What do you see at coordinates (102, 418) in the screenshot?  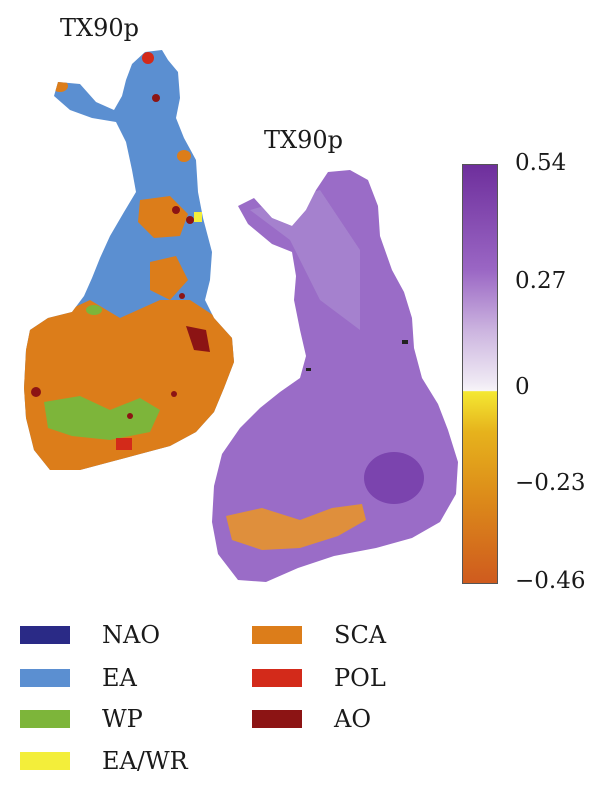 I see `wp-region` at bounding box center [102, 418].